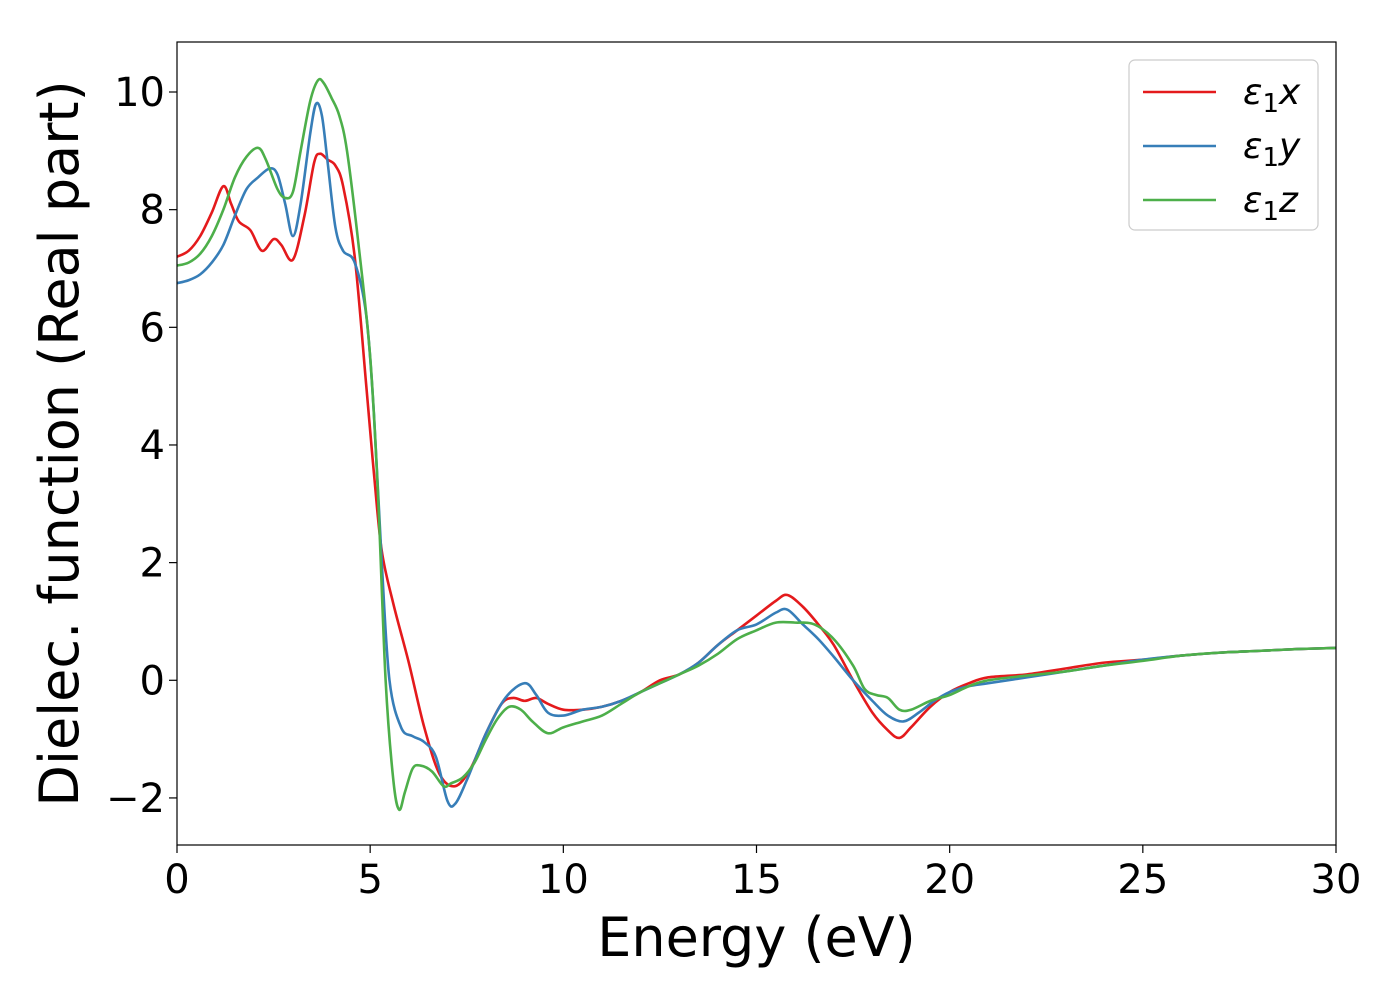 The height and width of the screenshot is (1000, 1400). Describe the element at coordinates (1272, 95) in the screenshot. I see `legend-label: ε1x` at that location.